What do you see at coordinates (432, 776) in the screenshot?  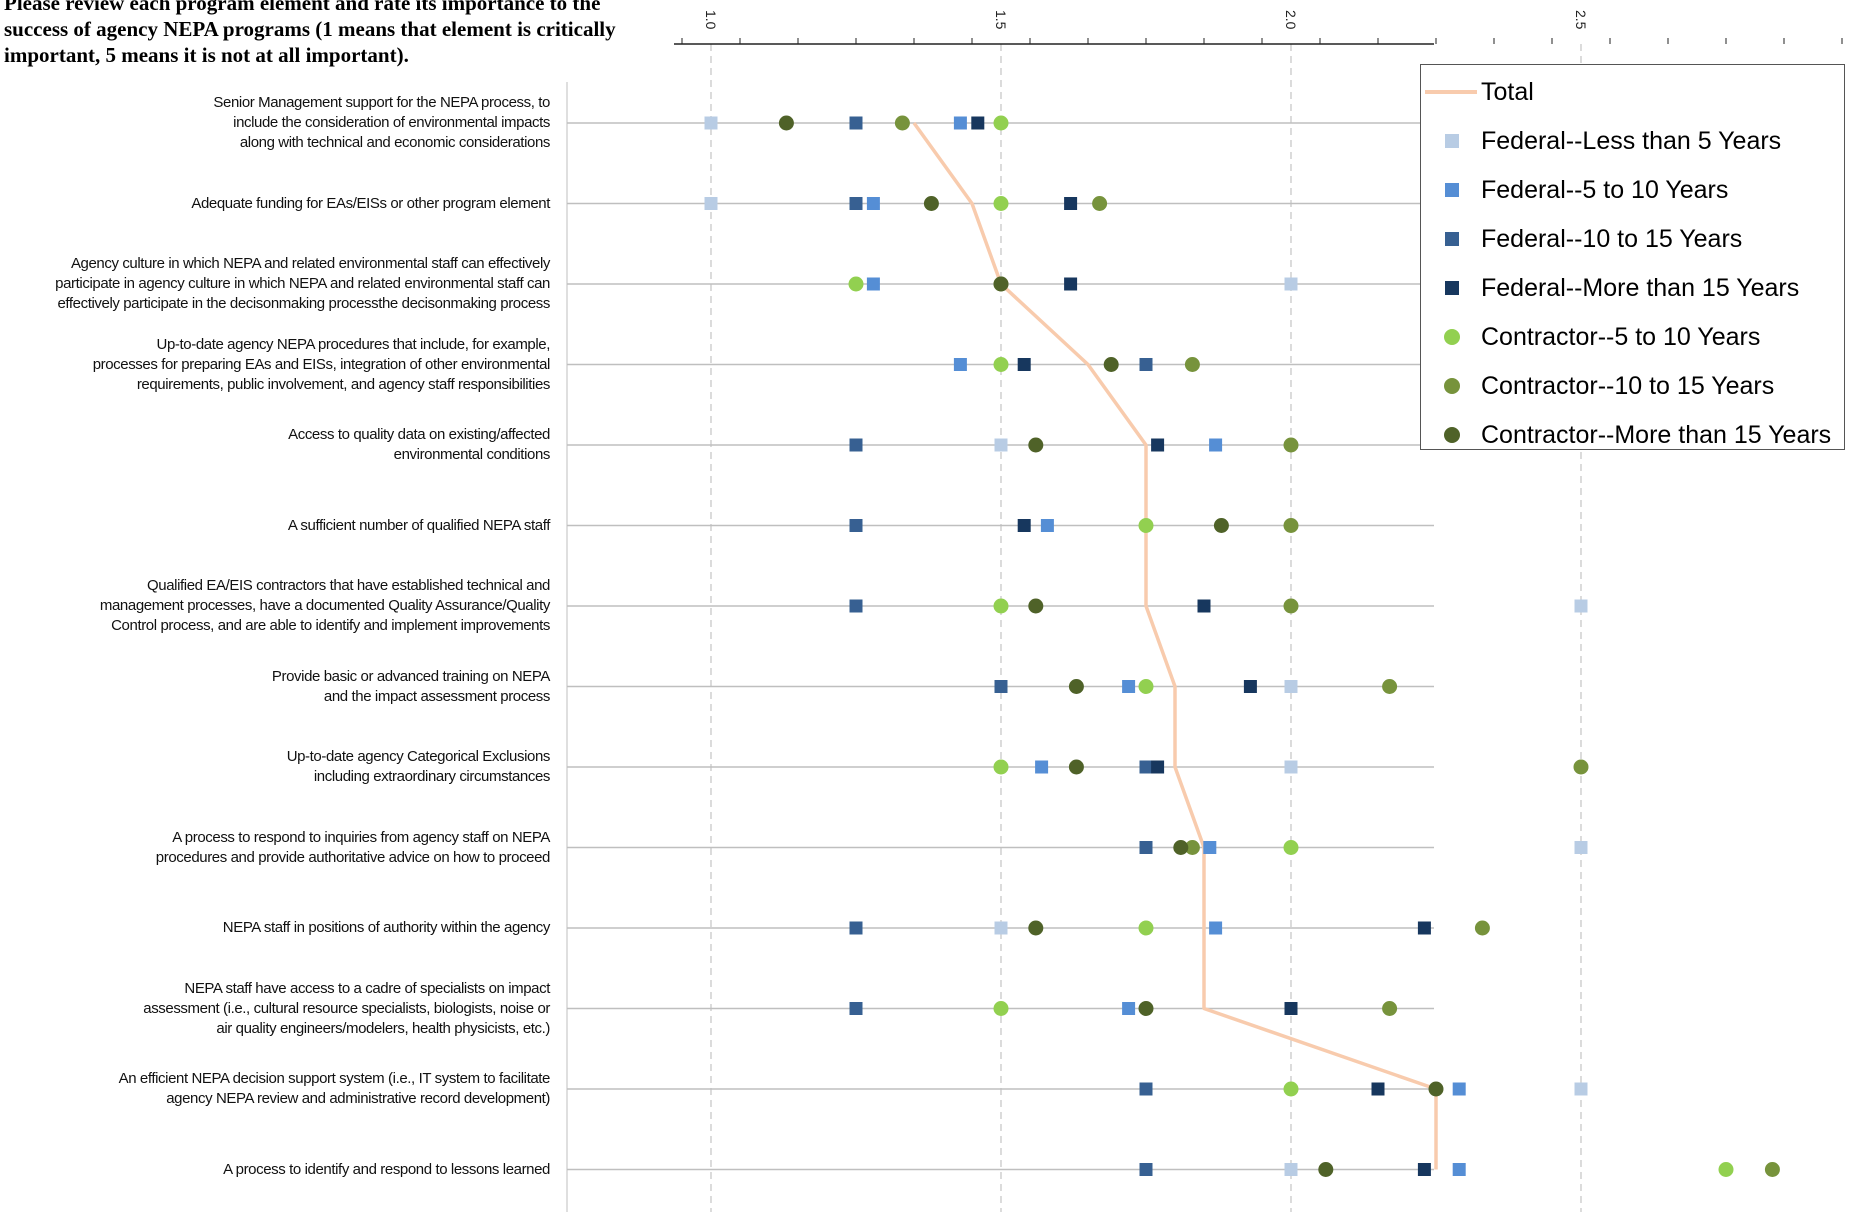 I see `category-label-line: including extraordinary circumstances` at bounding box center [432, 776].